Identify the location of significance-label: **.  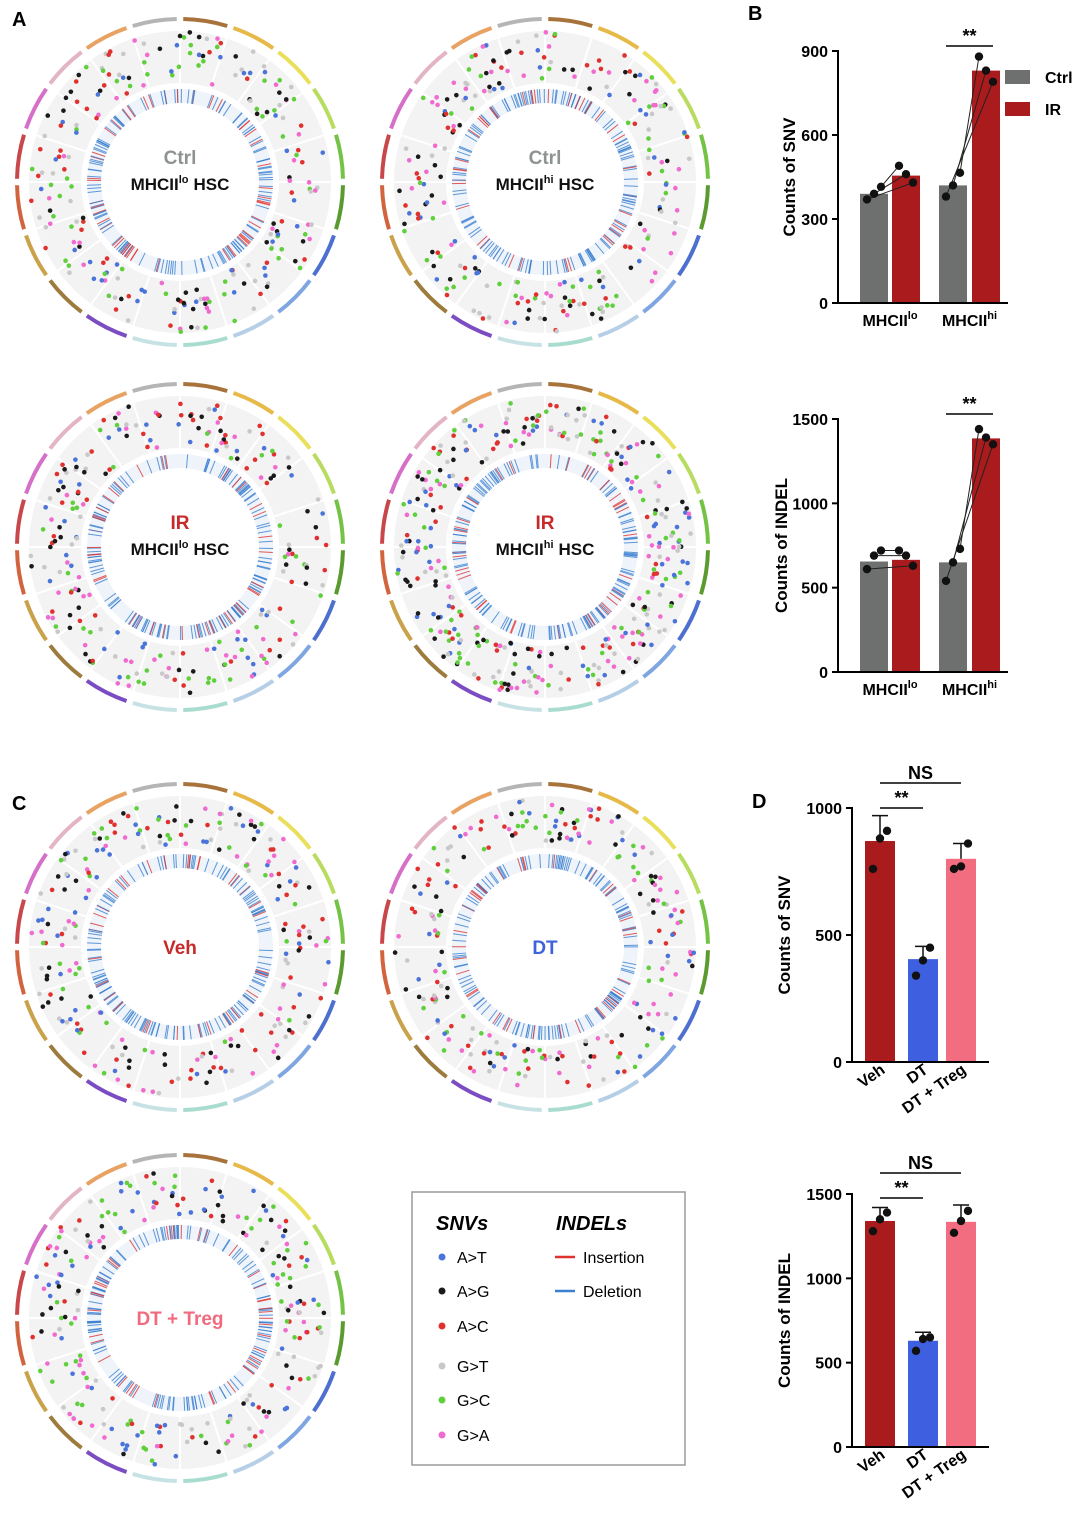
(901, 1188).